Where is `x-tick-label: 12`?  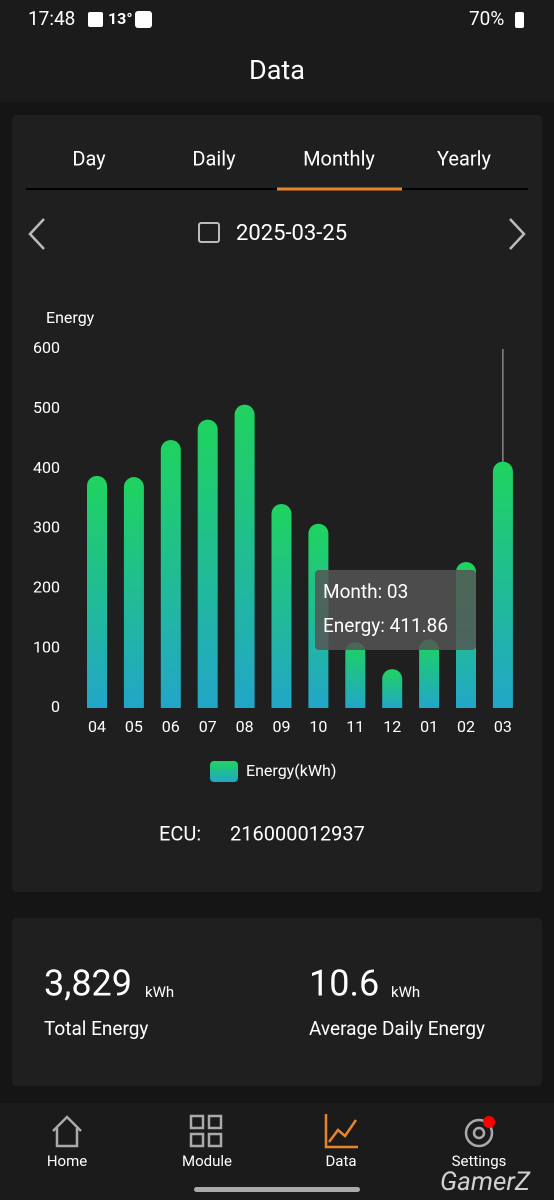
x-tick-label: 12 is located at coordinates (392, 726).